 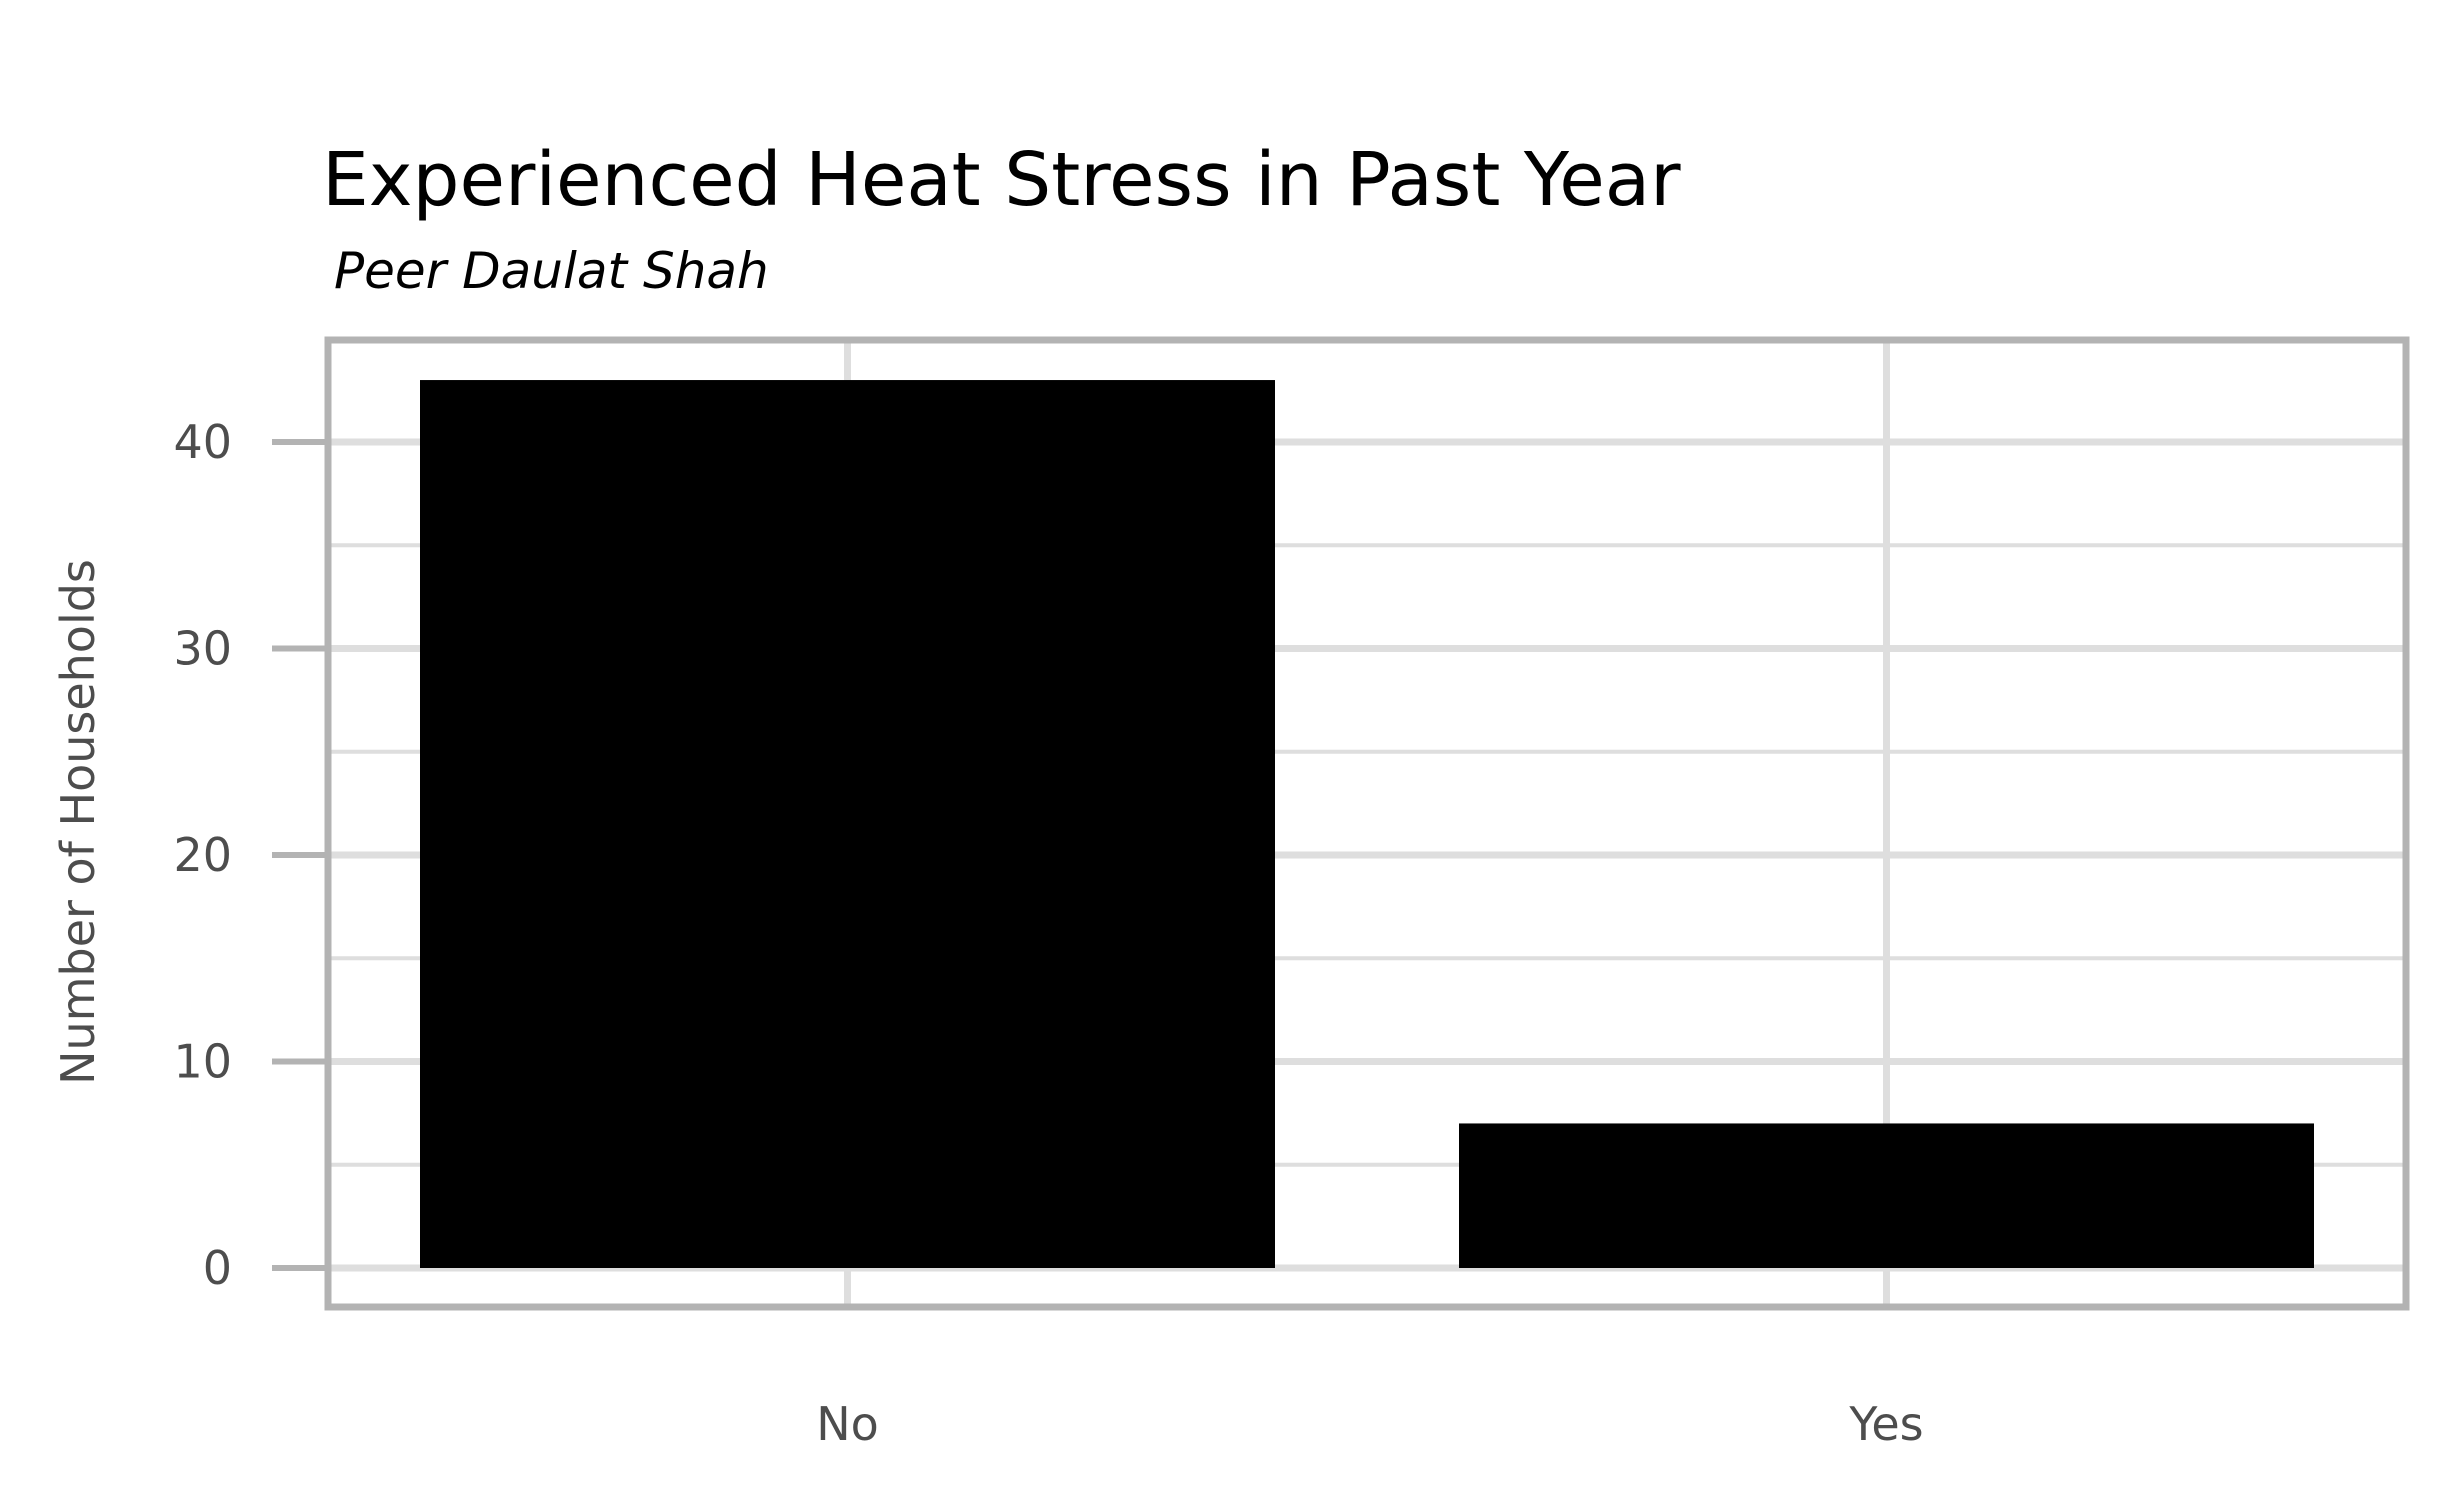 I want to click on x-tick-label: No, so click(x=847, y=1424).